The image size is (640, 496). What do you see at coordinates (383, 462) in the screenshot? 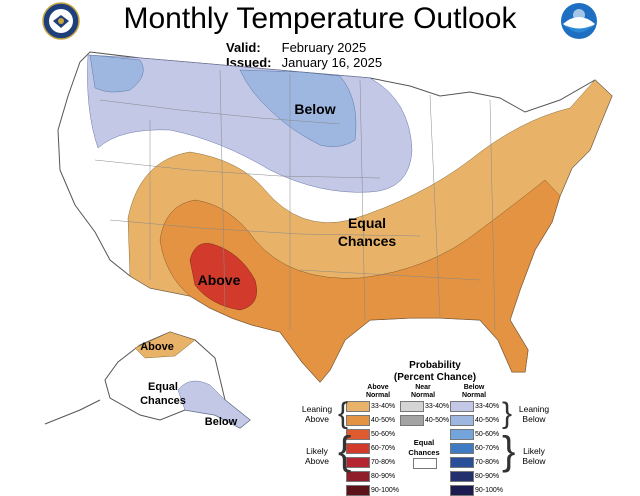
I see `above-label-5: 70-80%` at bounding box center [383, 462].